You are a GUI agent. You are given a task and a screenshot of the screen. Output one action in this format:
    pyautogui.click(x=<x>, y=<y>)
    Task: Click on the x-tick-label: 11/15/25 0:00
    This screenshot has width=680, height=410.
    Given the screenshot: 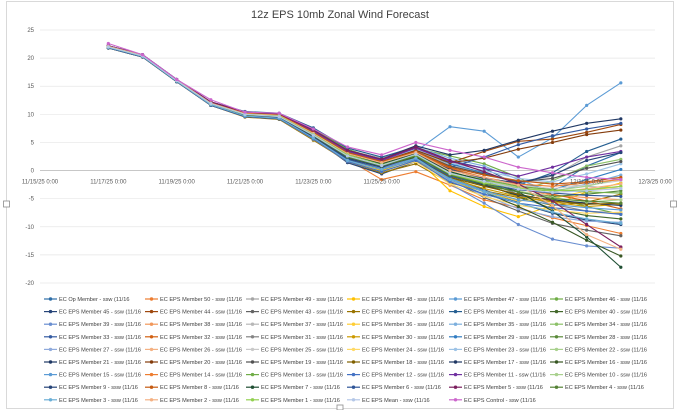 What is the action you would take?
    pyautogui.click(x=40, y=183)
    